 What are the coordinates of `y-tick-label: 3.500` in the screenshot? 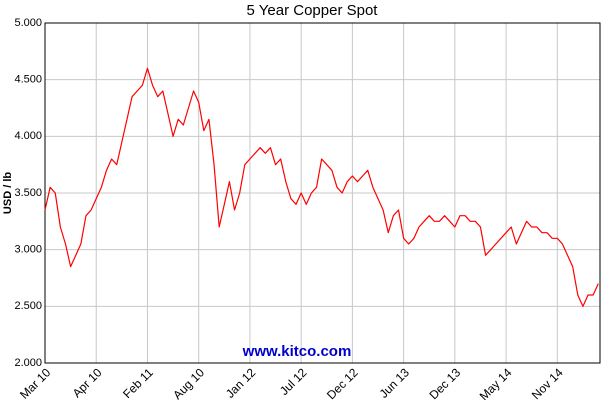 It's located at (28, 193).